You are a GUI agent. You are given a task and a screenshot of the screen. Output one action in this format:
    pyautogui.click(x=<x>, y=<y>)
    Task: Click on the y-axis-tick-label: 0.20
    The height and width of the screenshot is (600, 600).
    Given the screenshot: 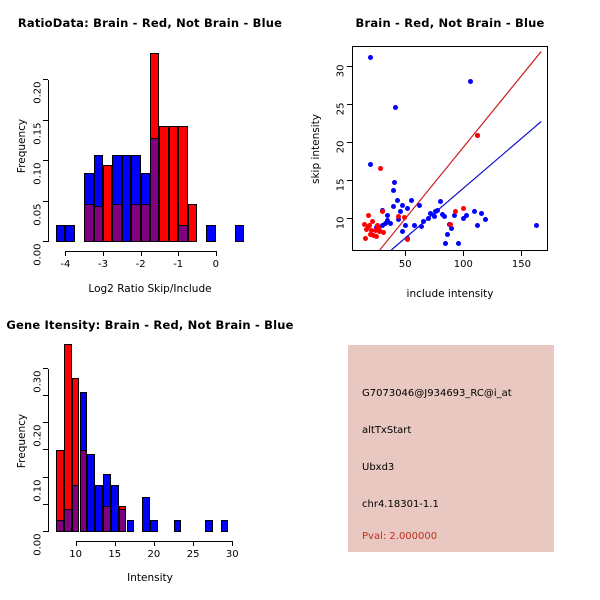 What is the action you would take?
    pyautogui.click(x=38, y=435)
    